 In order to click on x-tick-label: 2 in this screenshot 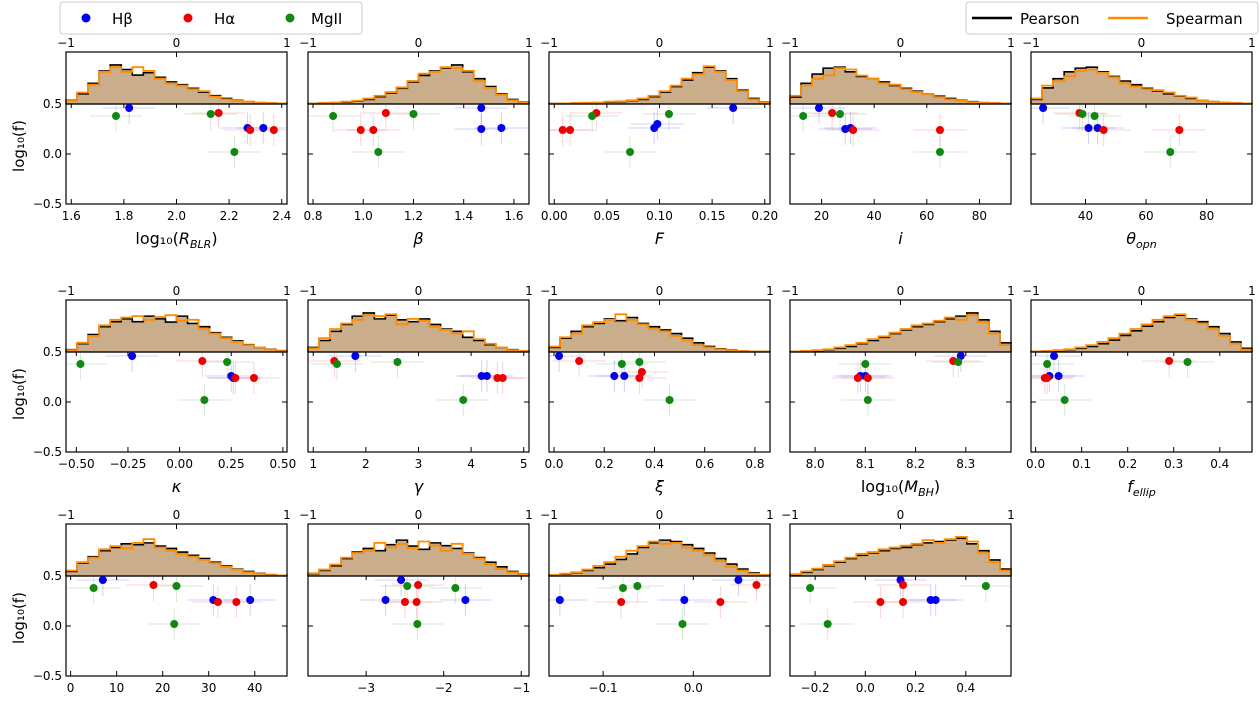, I will do `click(366, 464)`.